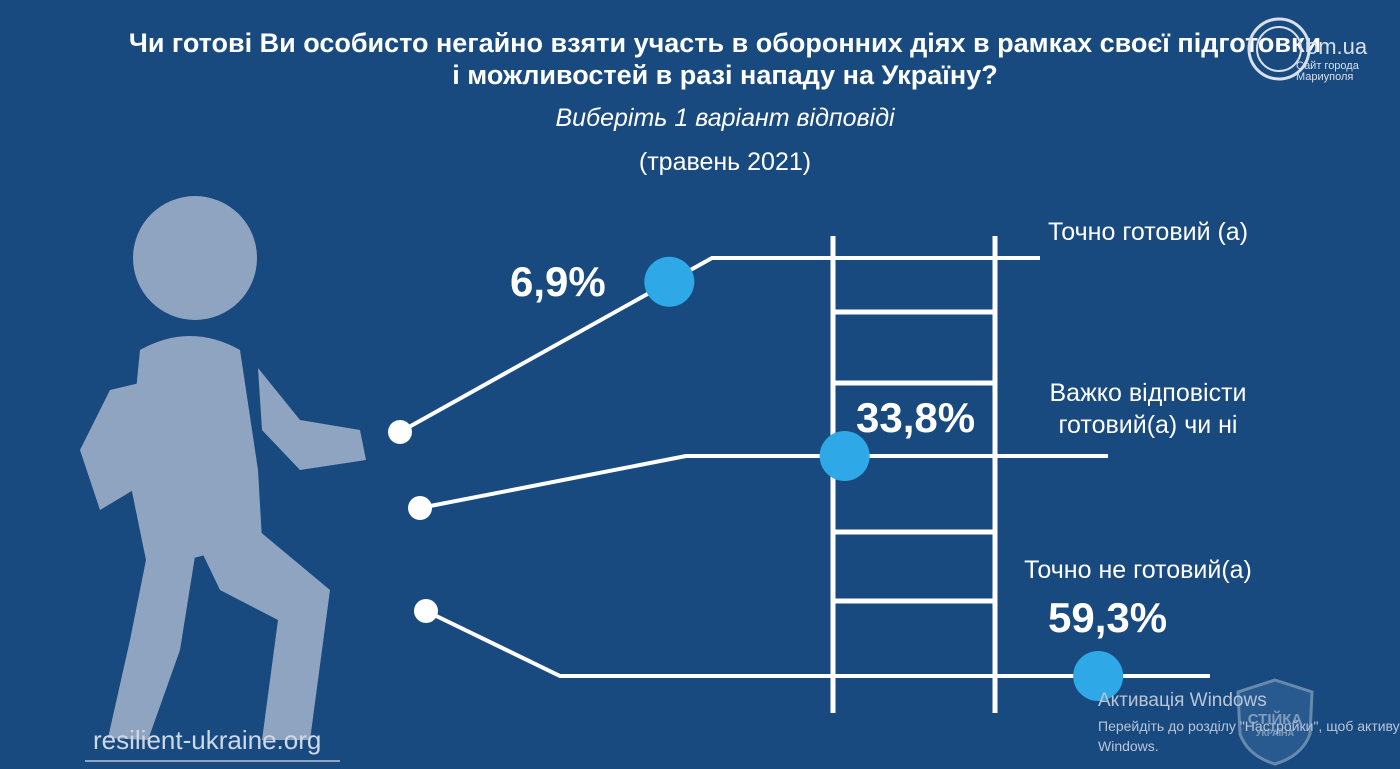 The width and height of the screenshot is (1400, 769). I want to click on category-label-undecided: Важко відповісти готовий(а) чи ні, so click(1148, 409).